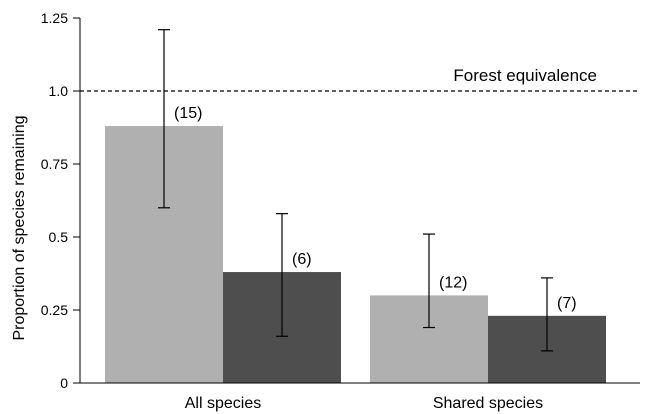 This screenshot has height=414, width=646. What do you see at coordinates (54, 310) in the screenshot?
I see `y-tick-label: 0.25` at bounding box center [54, 310].